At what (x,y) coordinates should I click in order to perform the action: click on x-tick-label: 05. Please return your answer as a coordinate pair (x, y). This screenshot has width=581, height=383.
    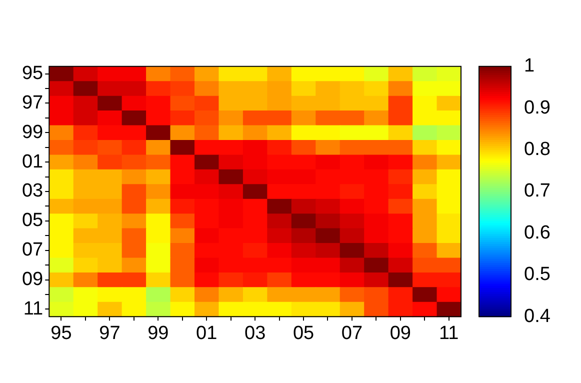
    Looking at the image, I should click on (303, 333).